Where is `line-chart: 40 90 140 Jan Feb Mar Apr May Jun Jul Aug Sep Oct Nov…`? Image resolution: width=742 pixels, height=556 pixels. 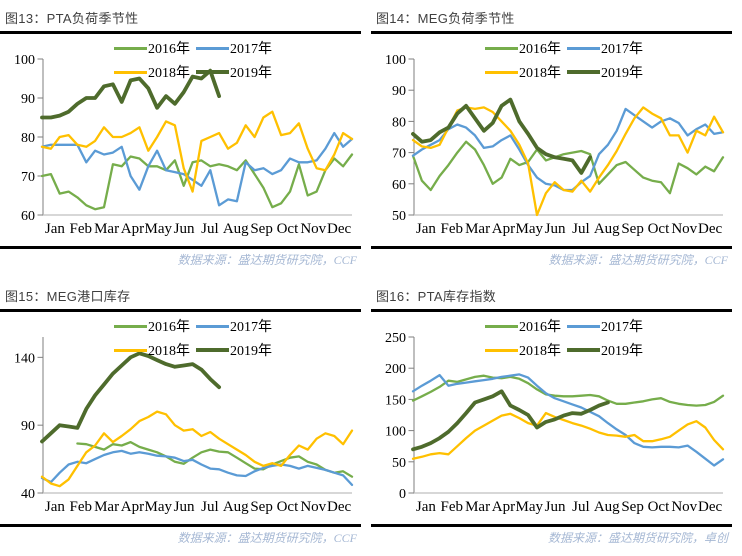
line-chart: 40 90 140 Jan Feb Mar Apr May Jun Jul Aug Sep Oct Nov… is located at coordinates (184, 426).